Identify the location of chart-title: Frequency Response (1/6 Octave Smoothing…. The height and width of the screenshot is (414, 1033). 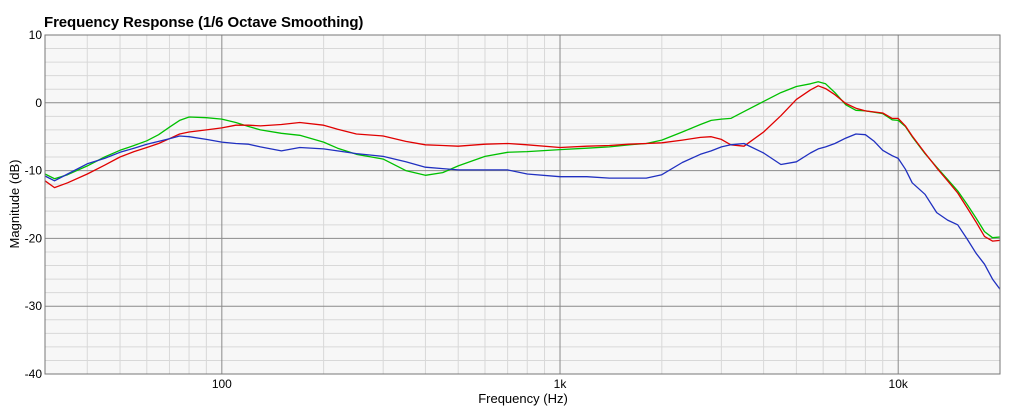
(204, 22).